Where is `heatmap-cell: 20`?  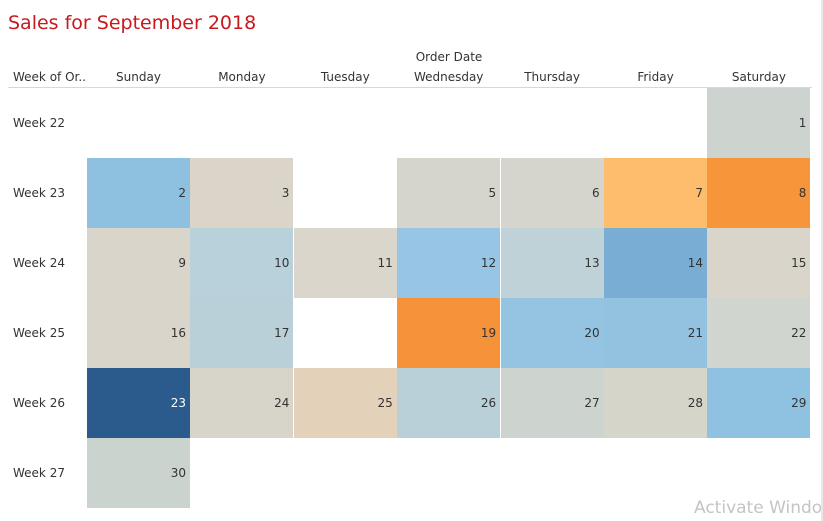 heatmap-cell: 20 is located at coordinates (552, 333).